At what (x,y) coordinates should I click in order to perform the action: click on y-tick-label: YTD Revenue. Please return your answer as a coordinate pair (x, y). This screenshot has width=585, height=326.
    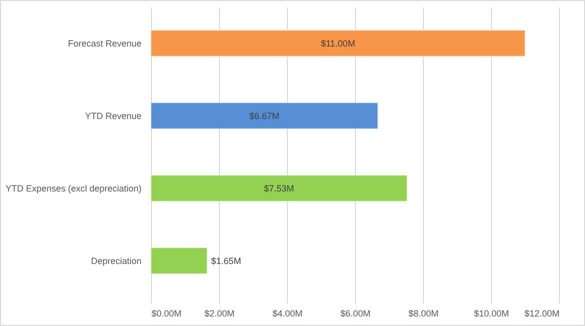
    Looking at the image, I should click on (113, 115).